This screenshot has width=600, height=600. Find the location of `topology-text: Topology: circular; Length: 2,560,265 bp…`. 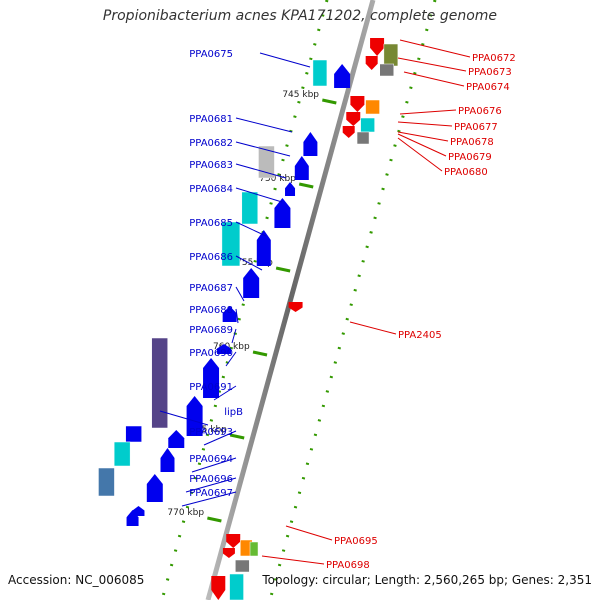

topology-text: Topology: circular; Length: 2,560,265 bp… is located at coordinates (427, 580).